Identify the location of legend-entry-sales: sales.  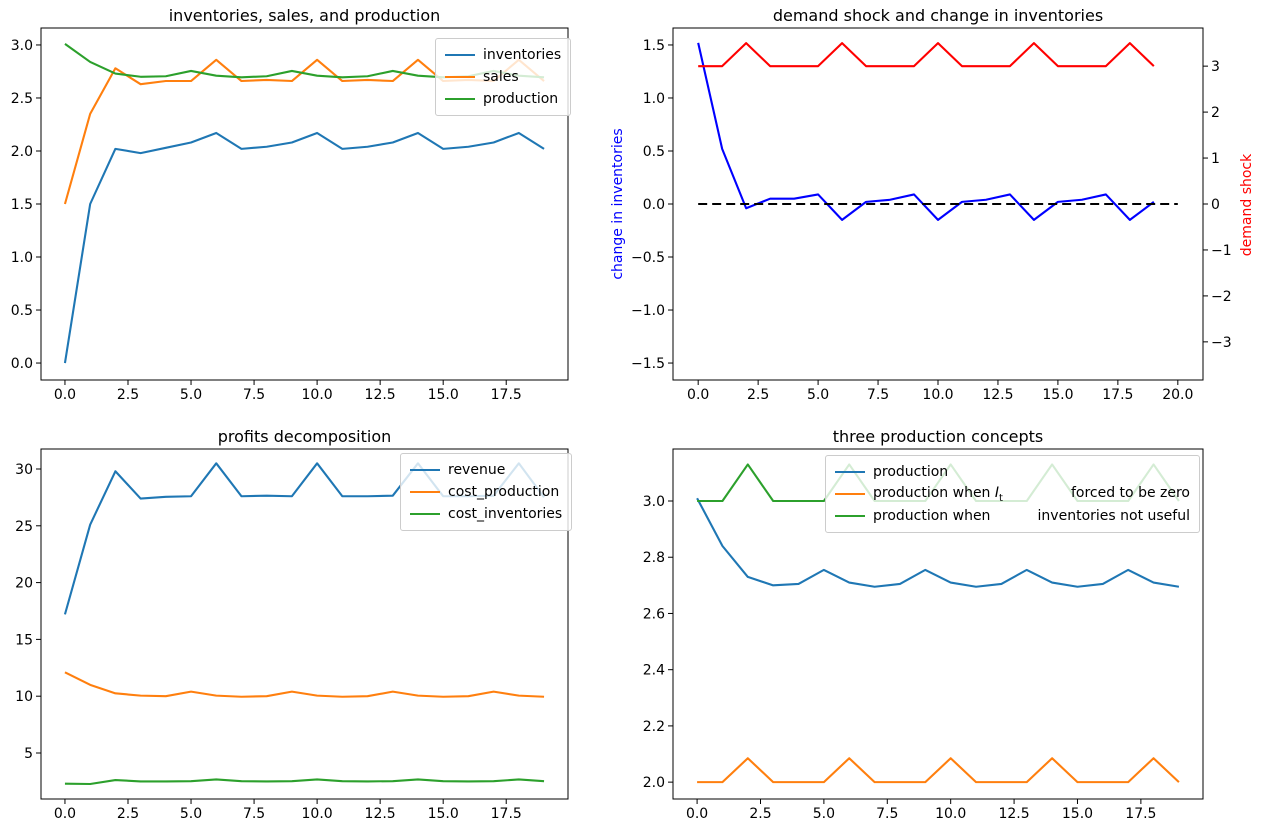
(503, 77).